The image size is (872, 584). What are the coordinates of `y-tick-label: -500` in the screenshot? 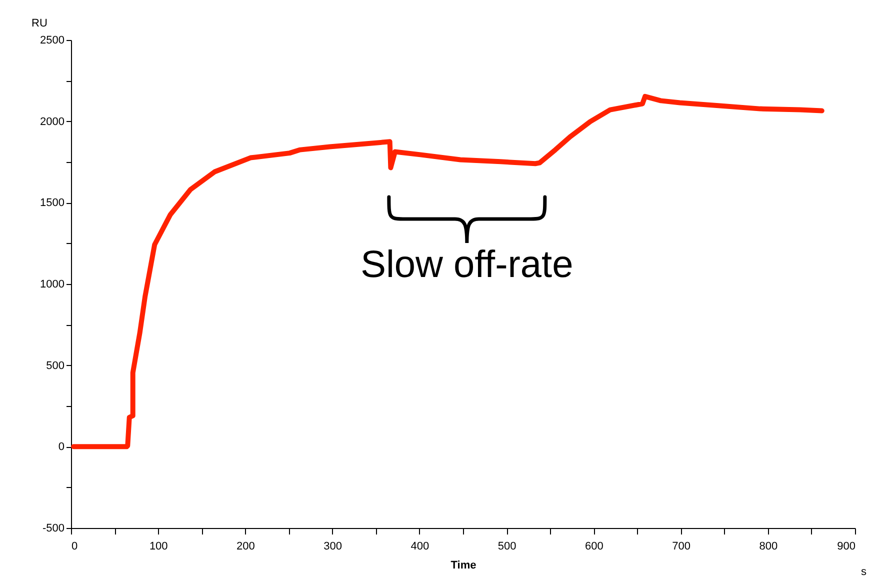 It's located at (53, 528).